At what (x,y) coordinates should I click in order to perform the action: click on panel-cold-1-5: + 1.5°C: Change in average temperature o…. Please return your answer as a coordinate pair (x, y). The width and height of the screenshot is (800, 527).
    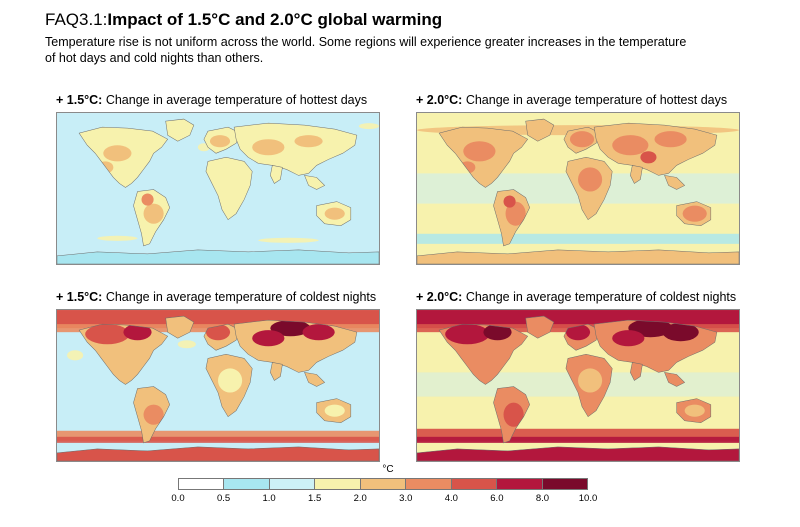
    Looking at the image, I should click on (221, 376).